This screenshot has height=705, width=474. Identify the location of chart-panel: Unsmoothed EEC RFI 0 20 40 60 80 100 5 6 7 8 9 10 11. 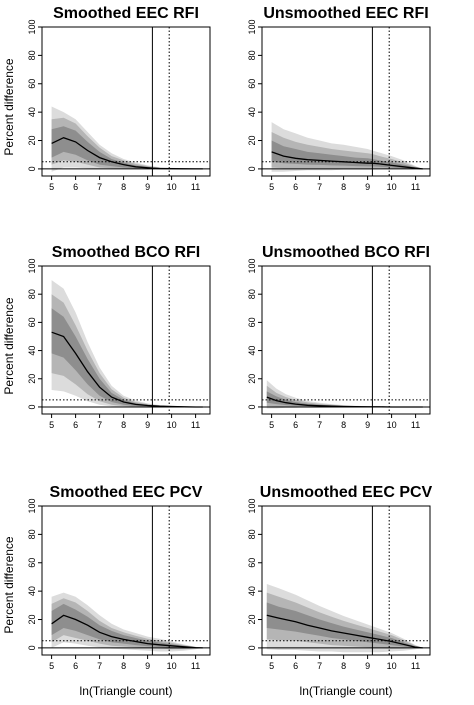
(339, 98).